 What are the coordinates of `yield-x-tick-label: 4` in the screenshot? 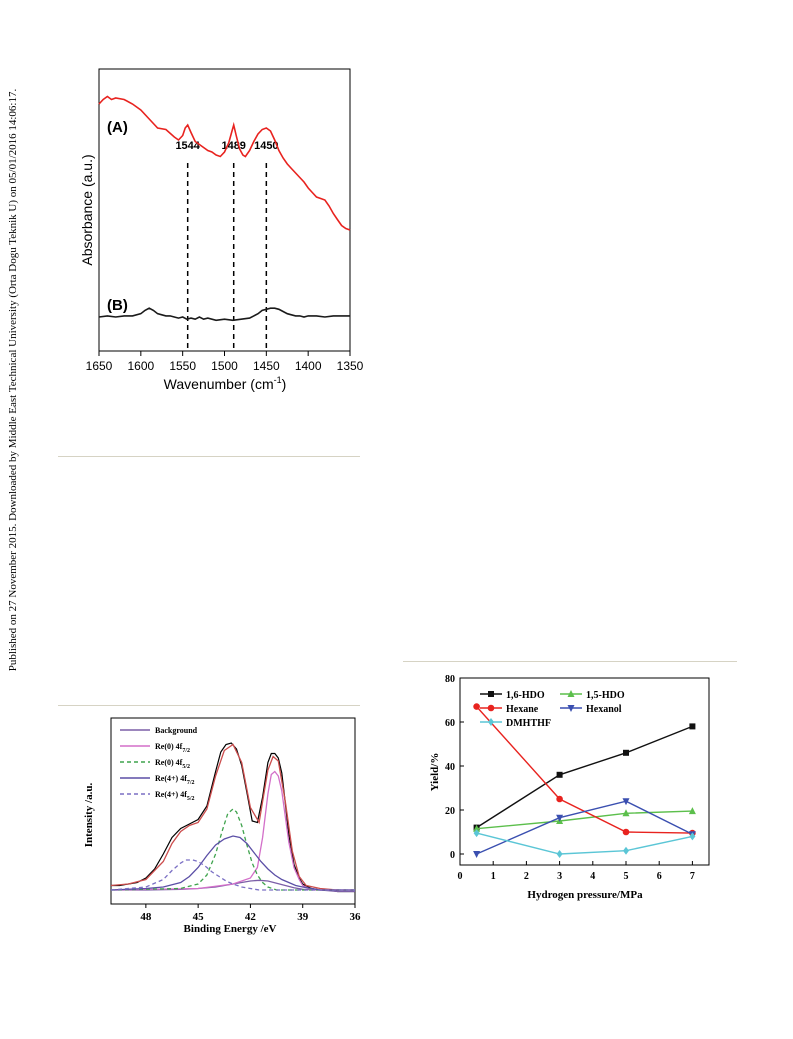 It's located at (592, 876).